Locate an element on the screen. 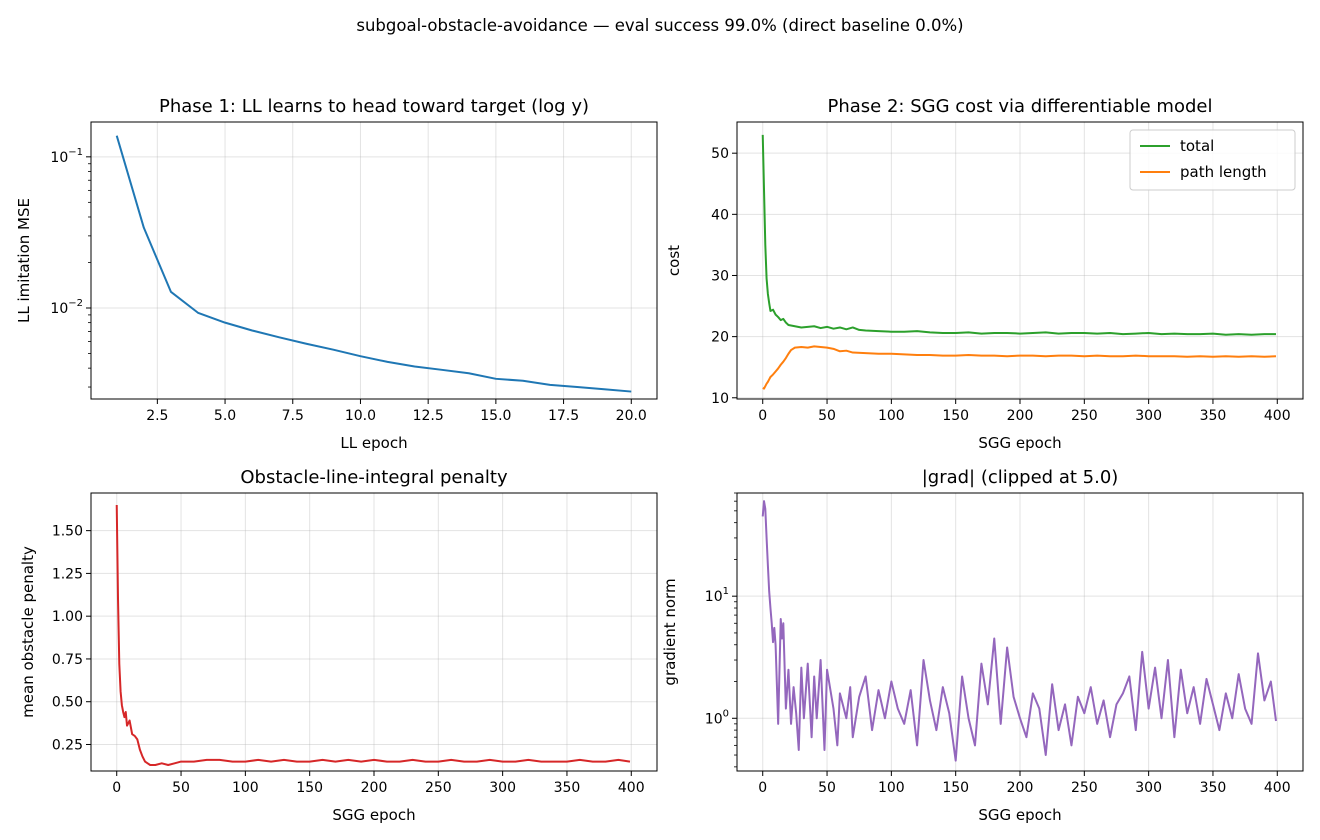  x-ticks-p4: 0 50 100 150 200 250 300 350 400 is located at coordinates (1024, 783).